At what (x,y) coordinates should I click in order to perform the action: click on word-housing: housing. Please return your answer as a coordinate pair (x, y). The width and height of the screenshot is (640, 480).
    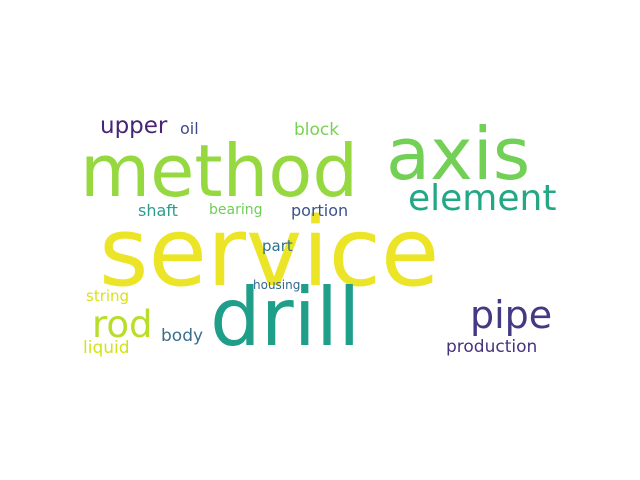
    Looking at the image, I should click on (276, 285).